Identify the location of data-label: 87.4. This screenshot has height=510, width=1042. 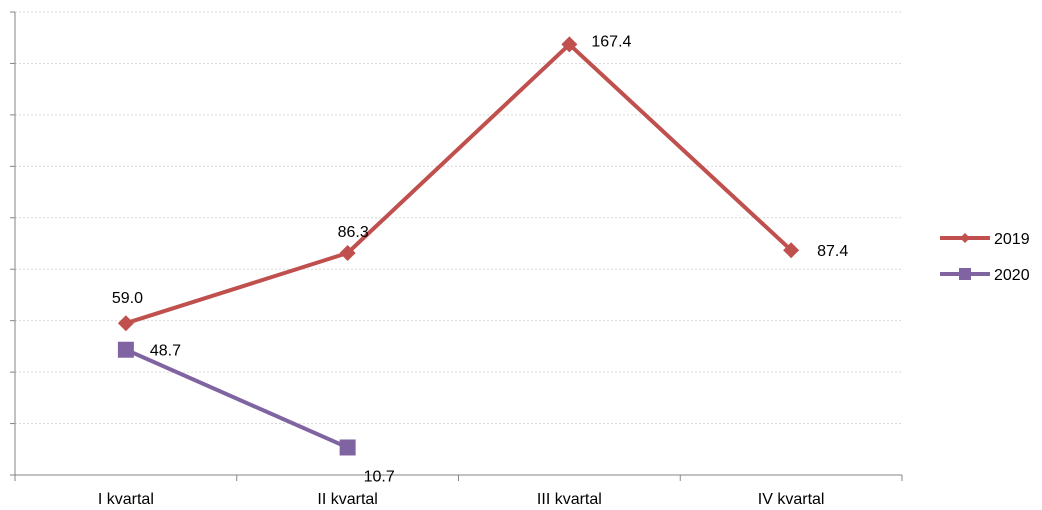
(832, 251).